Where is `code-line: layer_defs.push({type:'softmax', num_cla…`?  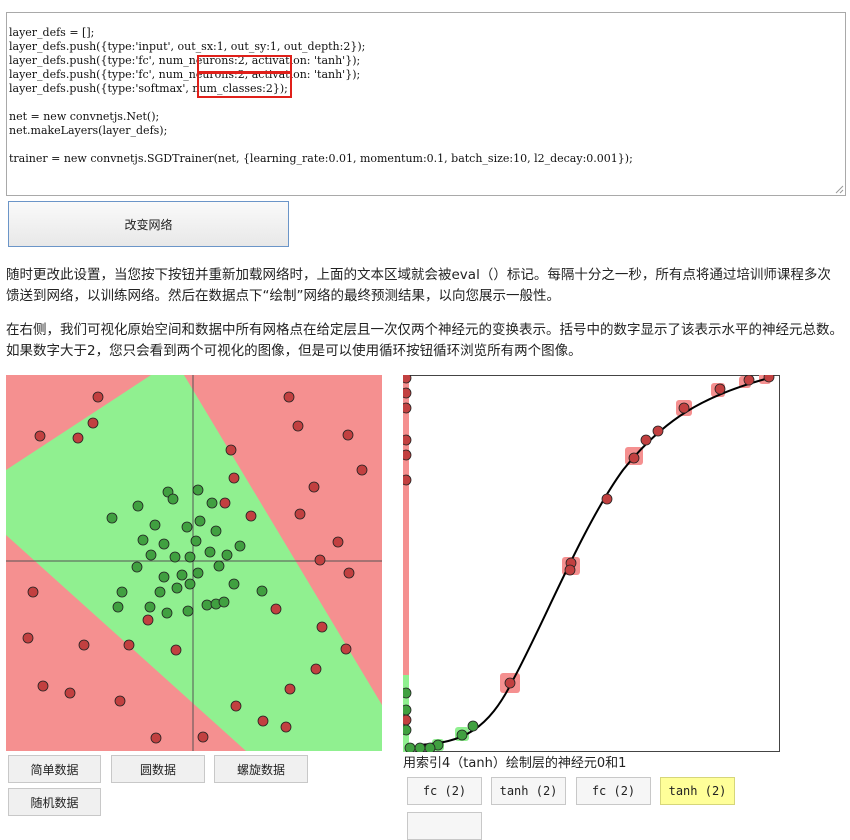 code-line: layer_defs.push({type:'softmax', num_cla… is located at coordinates (148, 88).